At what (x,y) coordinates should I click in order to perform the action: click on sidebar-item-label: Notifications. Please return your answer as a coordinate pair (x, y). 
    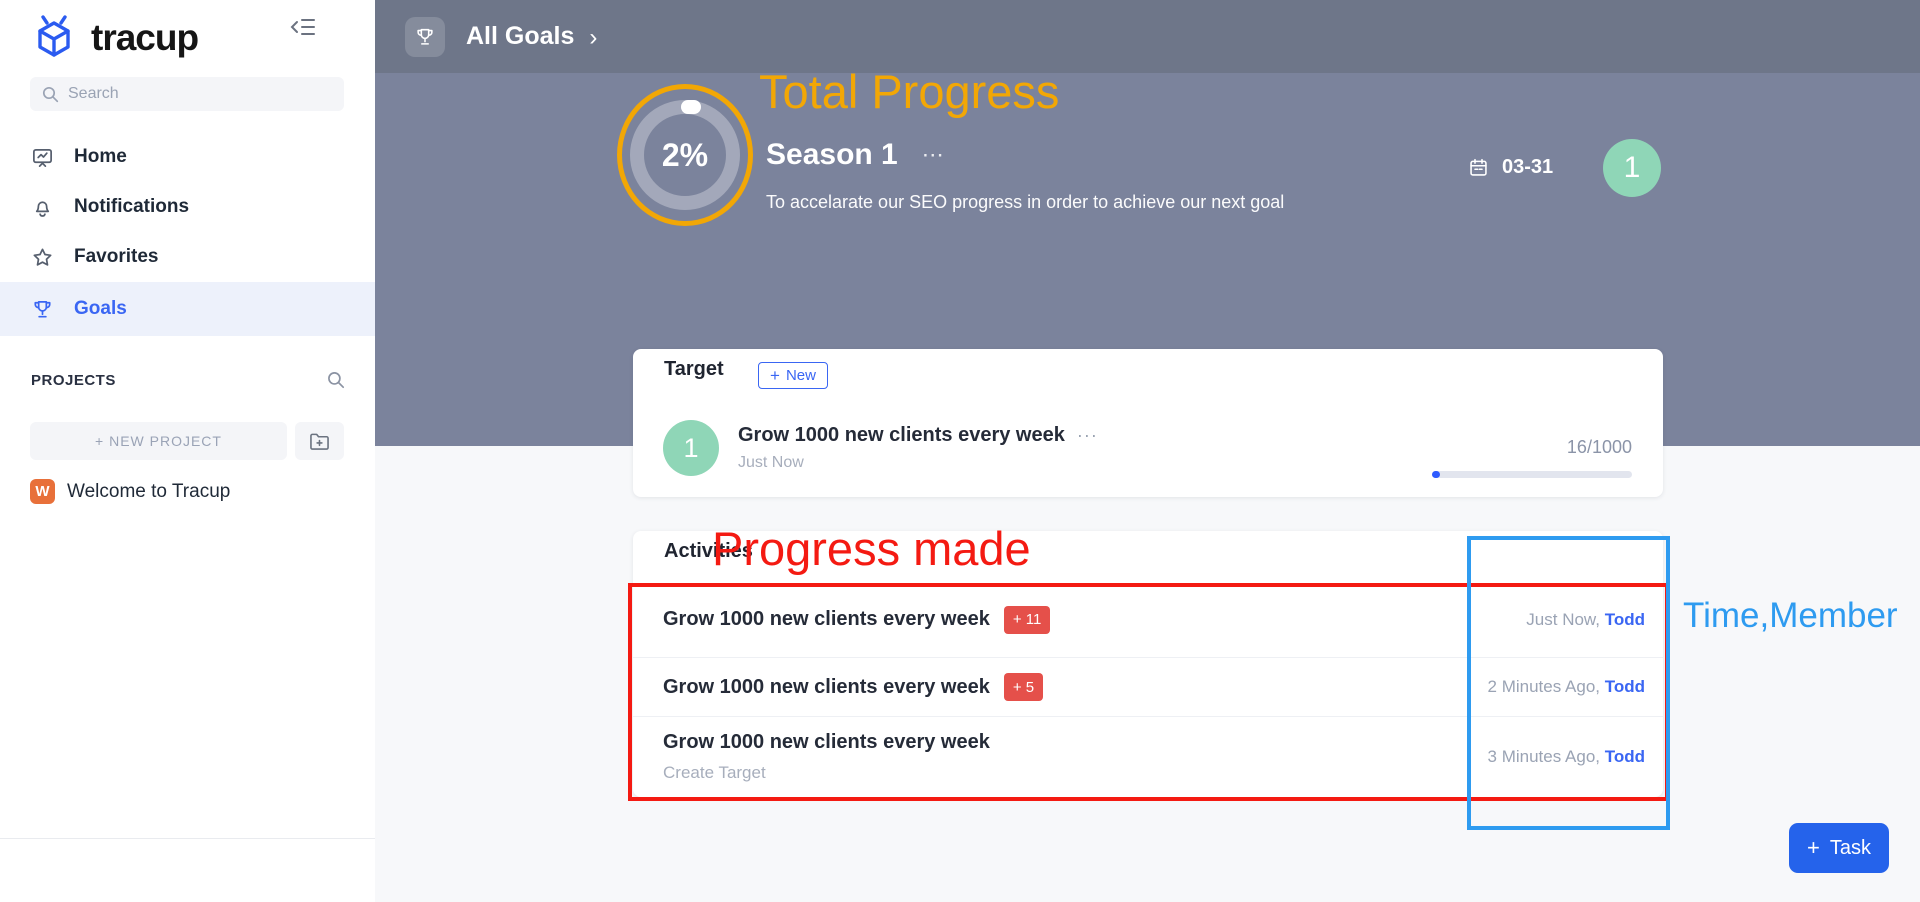
    Looking at the image, I should click on (132, 206).